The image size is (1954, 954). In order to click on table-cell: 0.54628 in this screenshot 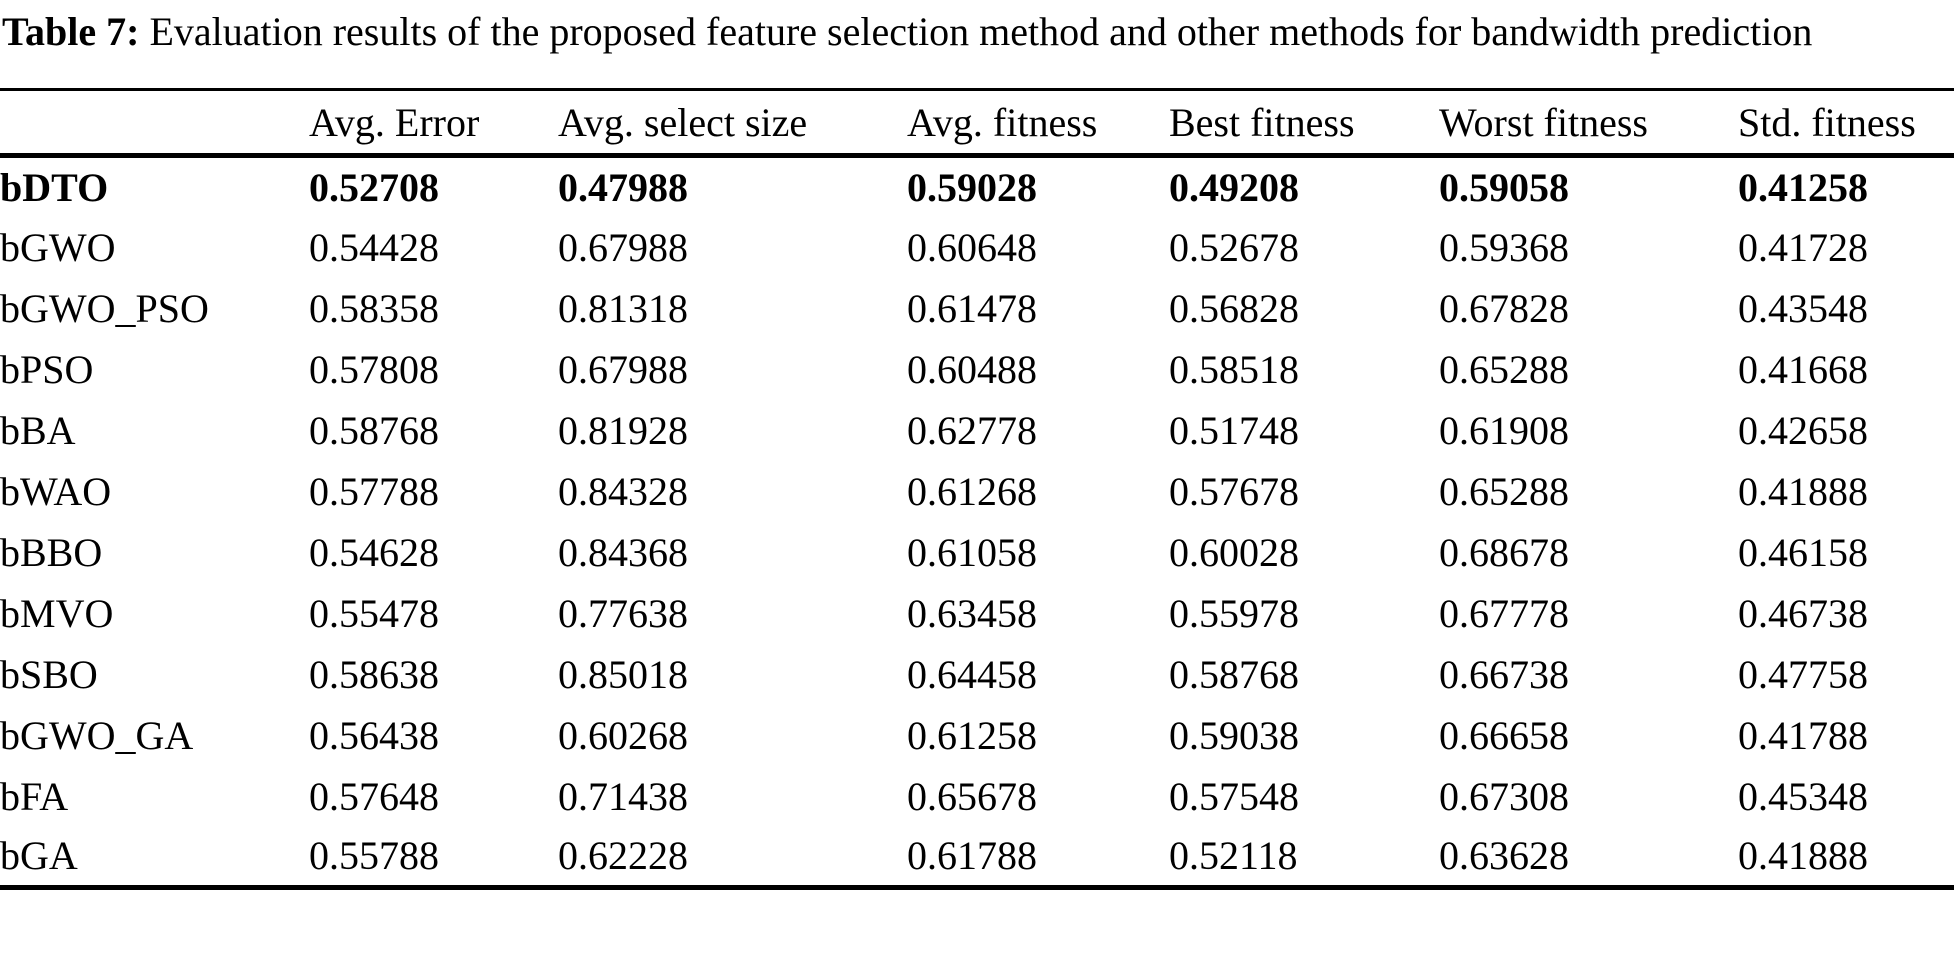, I will do `click(374, 552)`.